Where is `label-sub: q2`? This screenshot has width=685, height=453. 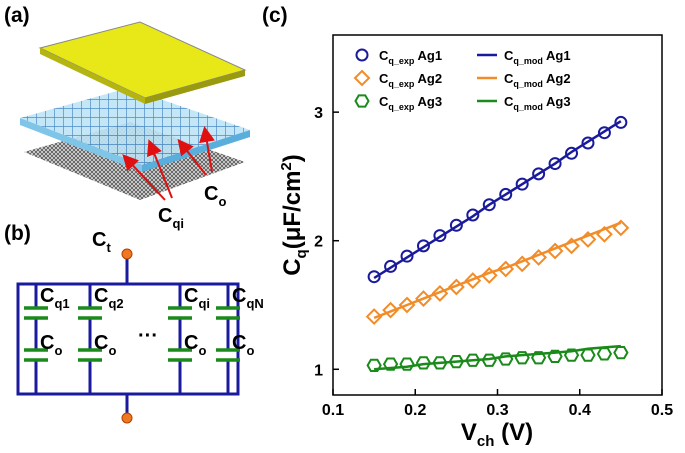 label-sub: q2 is located at coordinates (115, 303).